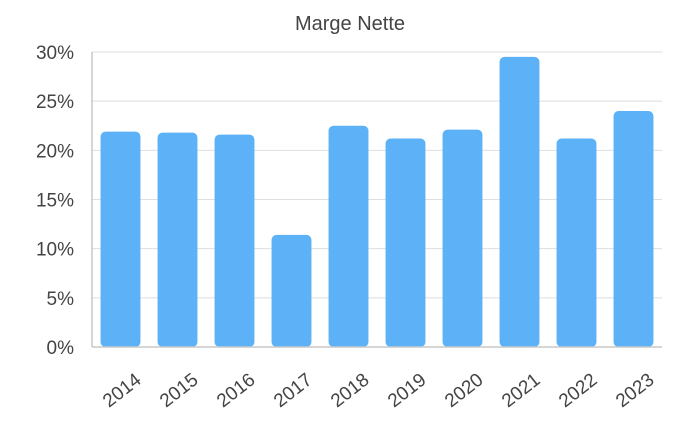 Image resolution: width=690 pixels, height=438 pixels. Describe the element at coordinates (521, 390) in the screenshot. I see `x-tick-label: 2021` at that location.